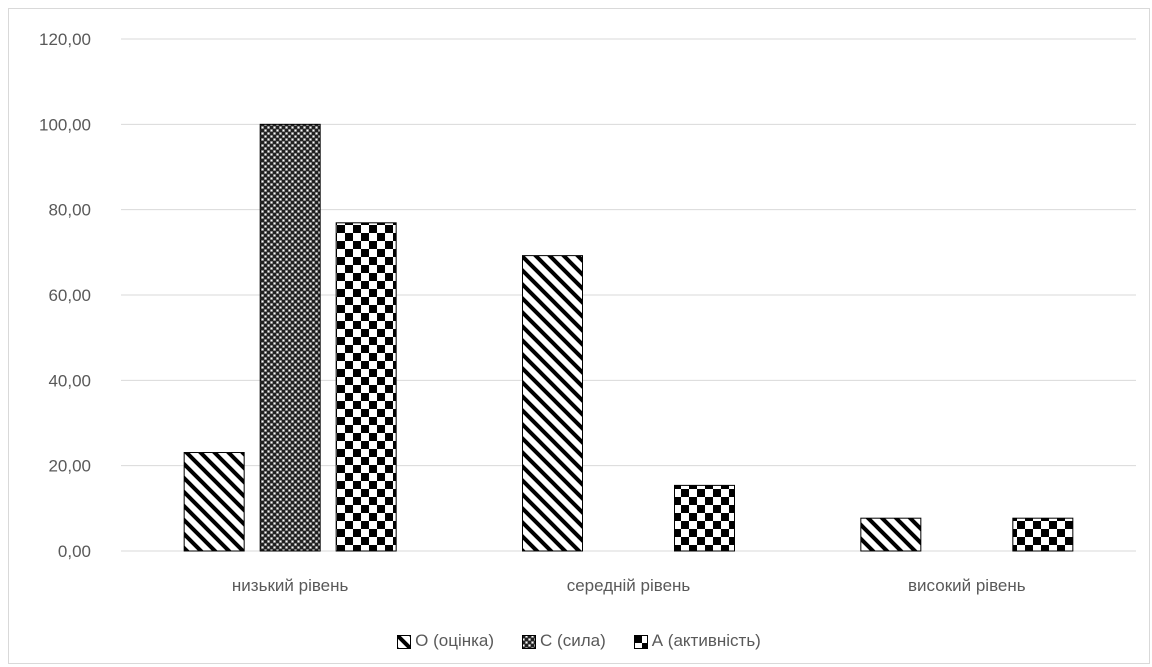  Describe the element at coordinates (290, 337) in the screenshot. I see `bar-c` at that location.